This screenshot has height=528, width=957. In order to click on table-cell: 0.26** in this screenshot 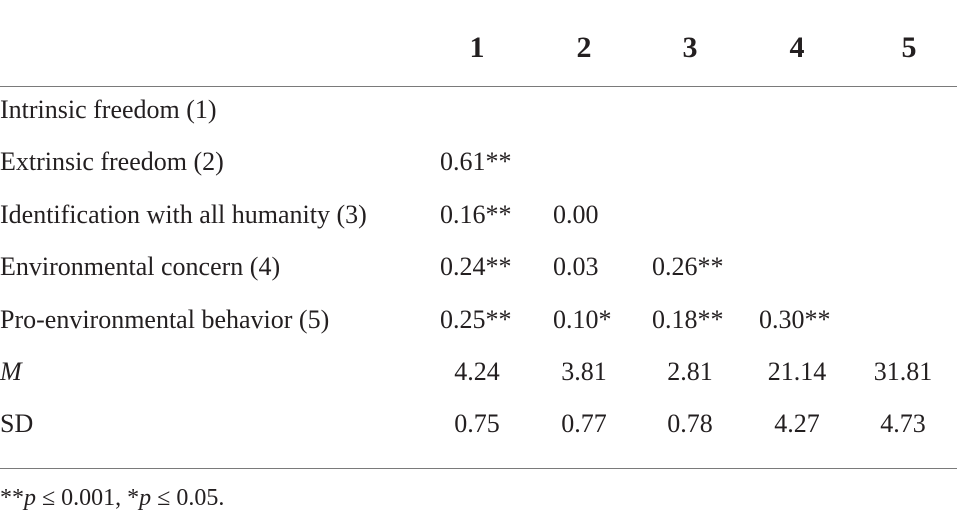, I will do `click(688, 266)`.